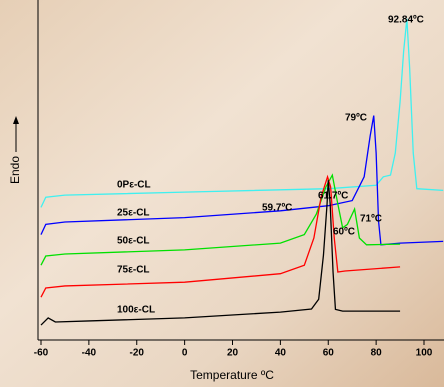 This screenshot has height=392, width=444. What do you see at coordinates (133, 241) in the screenshot?
I see `curve-label: 50ε-CL` at bounding box center [133, 241].